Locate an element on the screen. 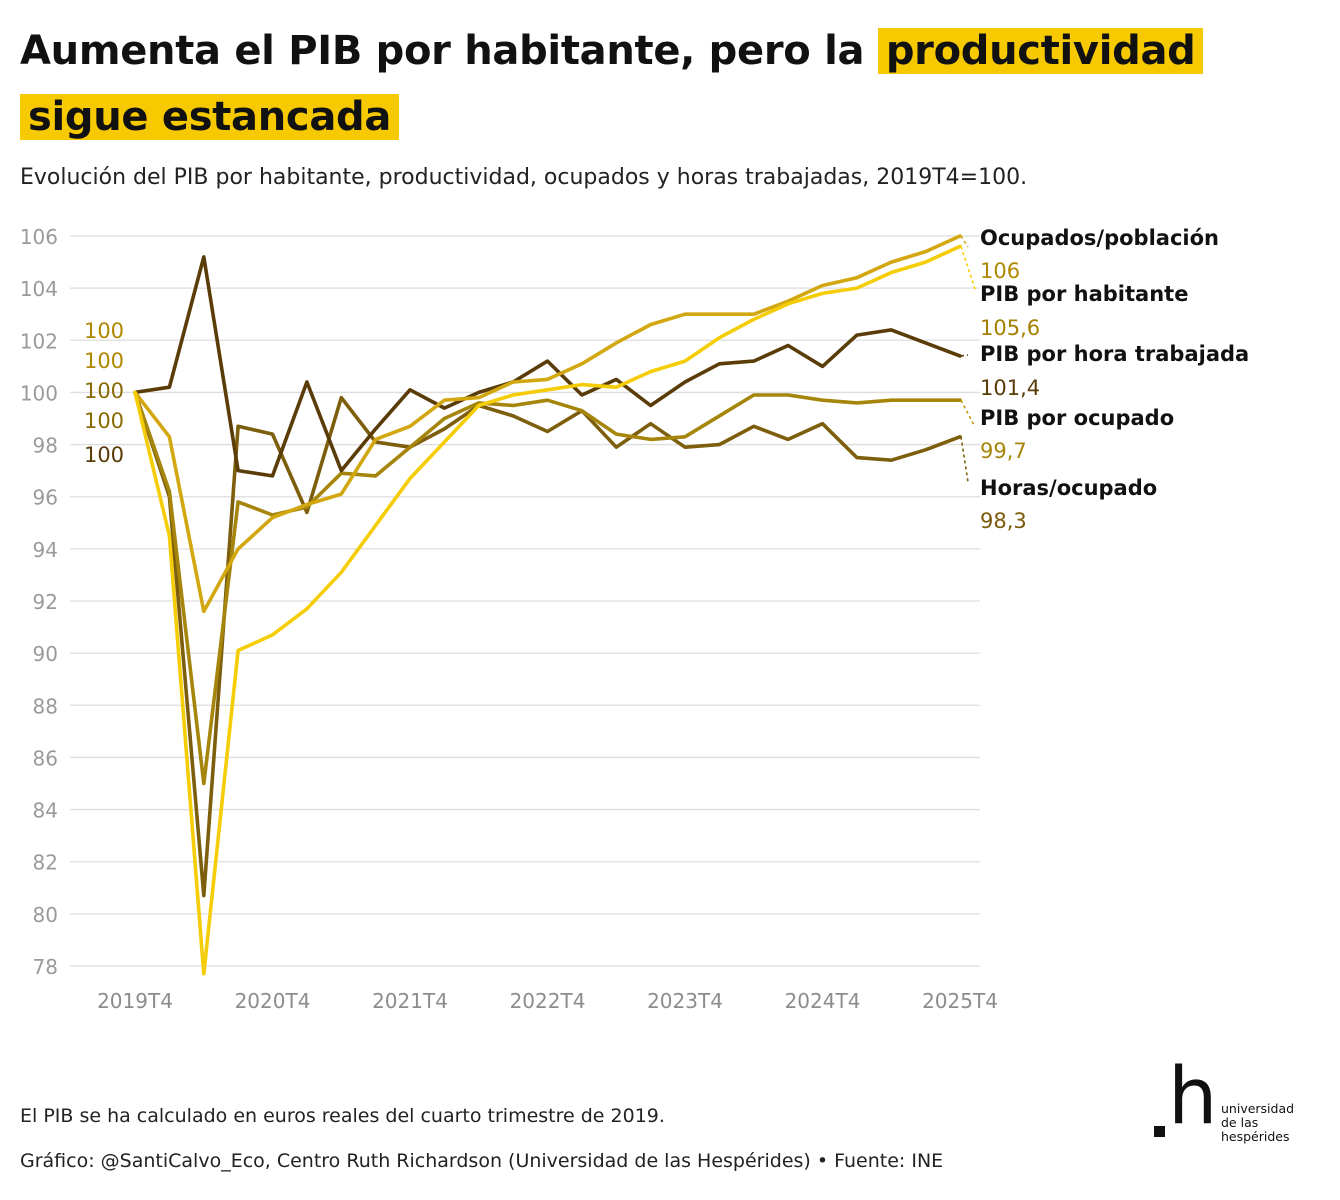 This screenshot has height=1200, width=1340. logo-dot-icon is located at coordinates (1159, 1131).